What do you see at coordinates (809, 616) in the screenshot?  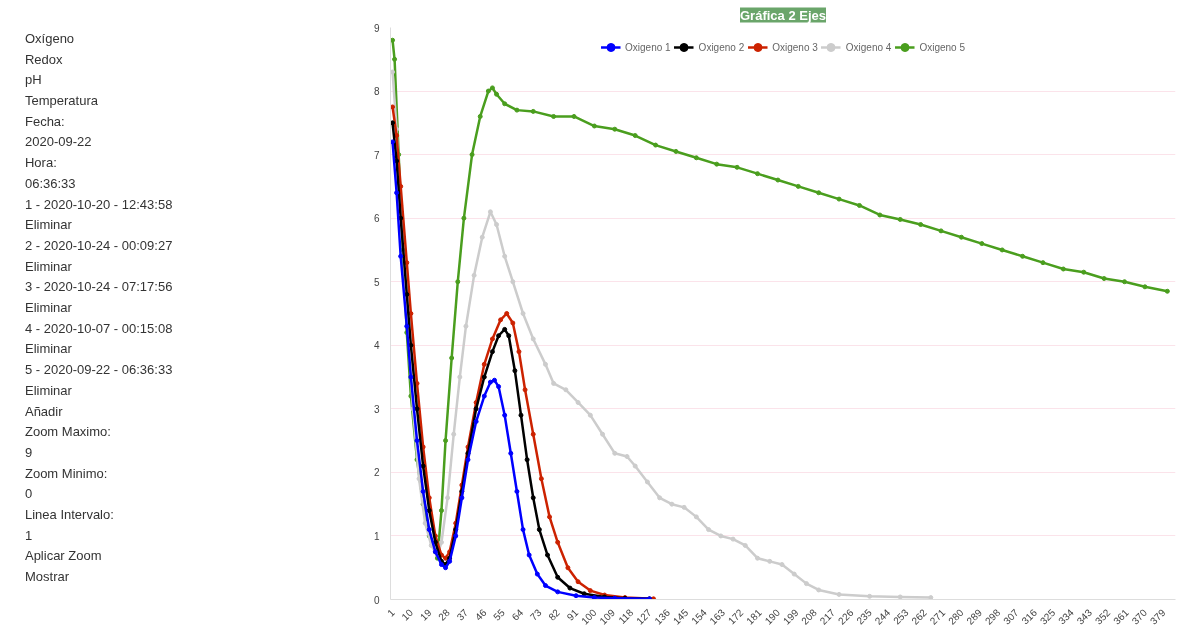 I see `x-tick-label: 208` at bounding box center [809, 616].